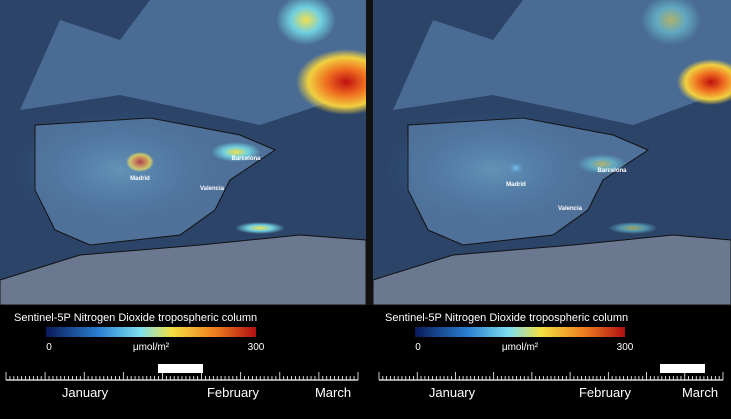 This screenshot has height=419, width=731. What do you see at coordinates (369, 152) in the screenshot?
I see `panel-divider` at bounding box center [369, 152].